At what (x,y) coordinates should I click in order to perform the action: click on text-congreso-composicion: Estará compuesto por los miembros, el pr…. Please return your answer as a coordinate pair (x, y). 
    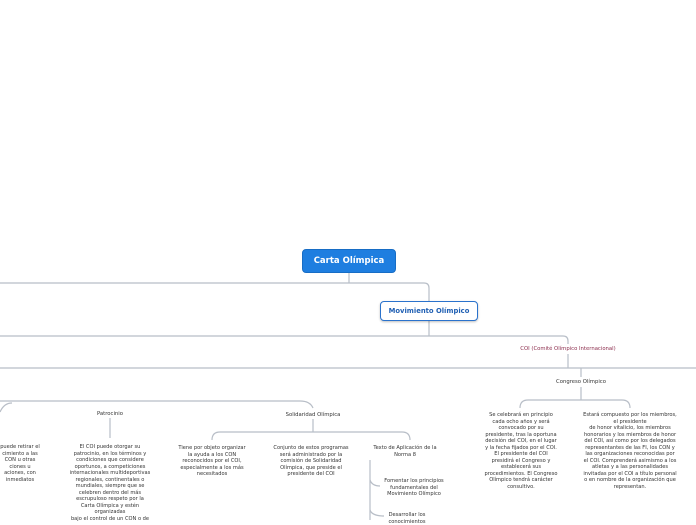
    Looking at the image, I should click on (630, 451).